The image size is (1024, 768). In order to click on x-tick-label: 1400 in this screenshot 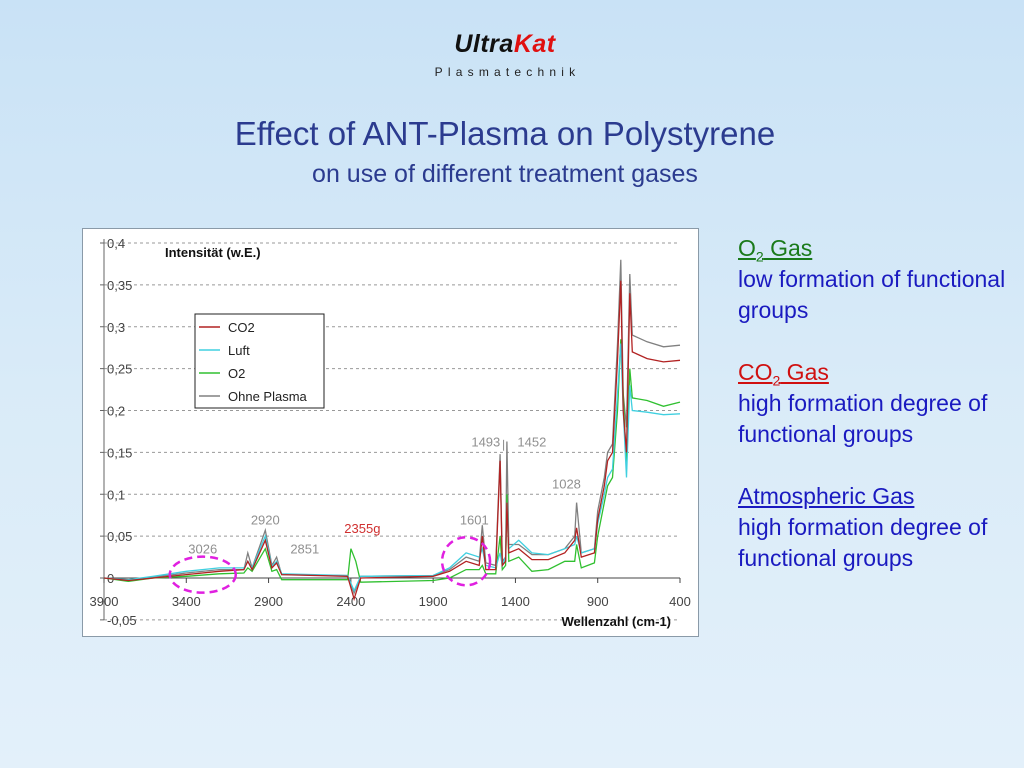, I will do `click(515, 601)`.